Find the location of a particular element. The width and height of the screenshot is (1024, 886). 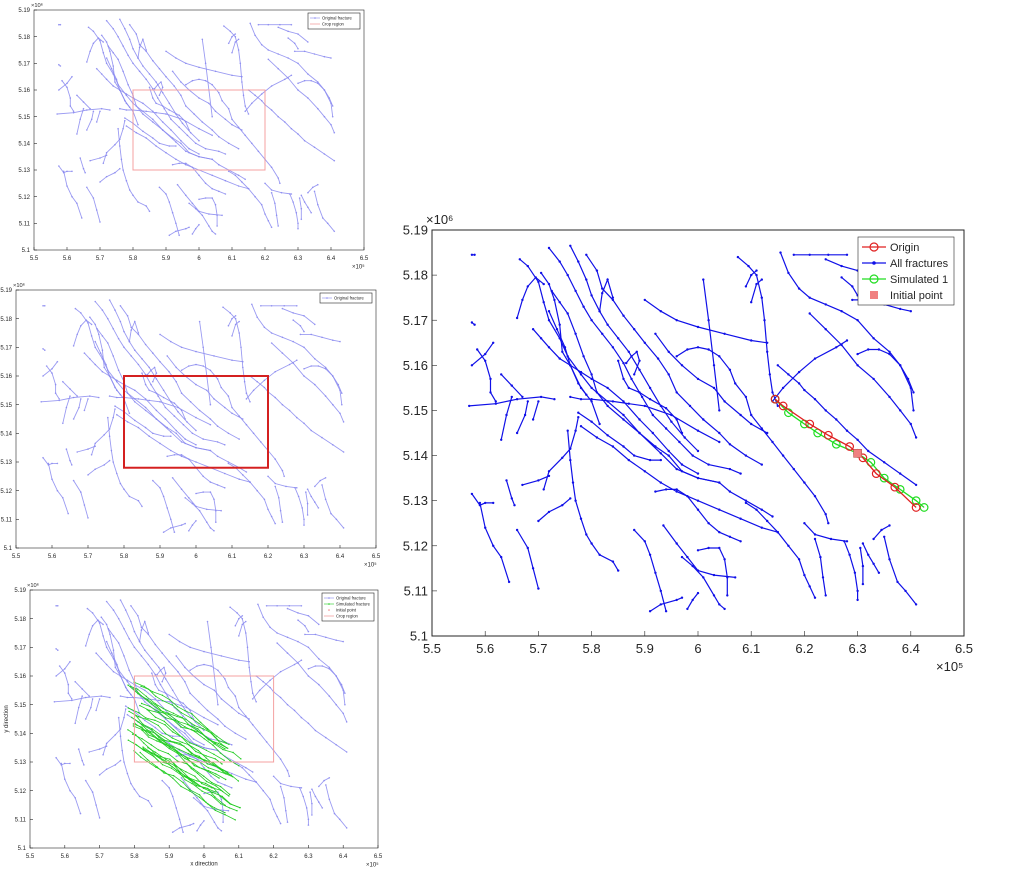

x-tick-label: 5.6 is located at coordinates (485, 648).